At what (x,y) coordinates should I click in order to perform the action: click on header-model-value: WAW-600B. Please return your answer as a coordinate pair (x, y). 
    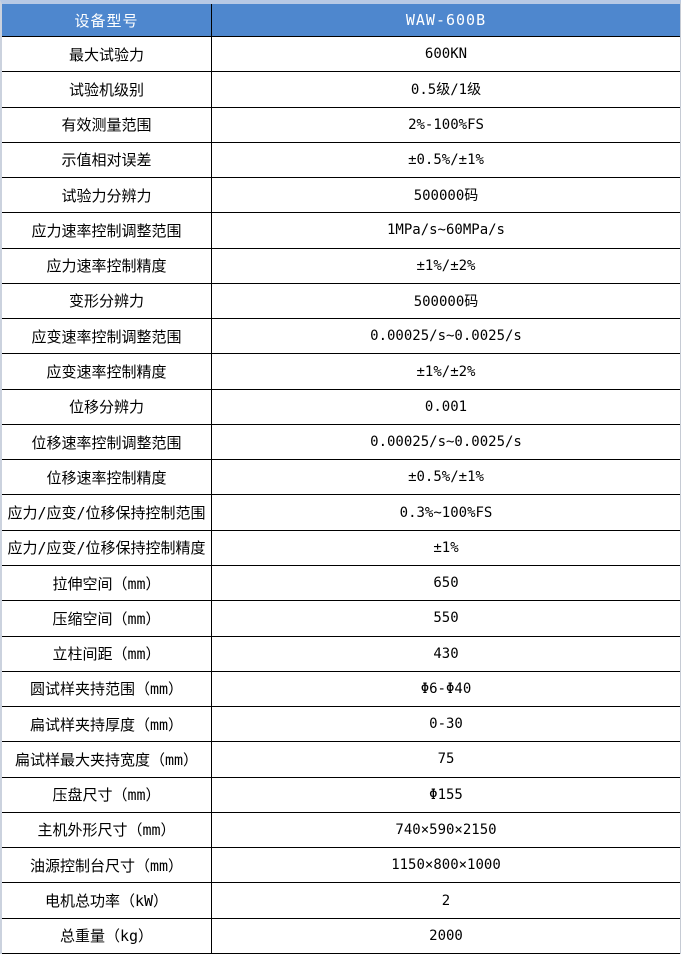
    Looking at the image, I should click on (446, 20).